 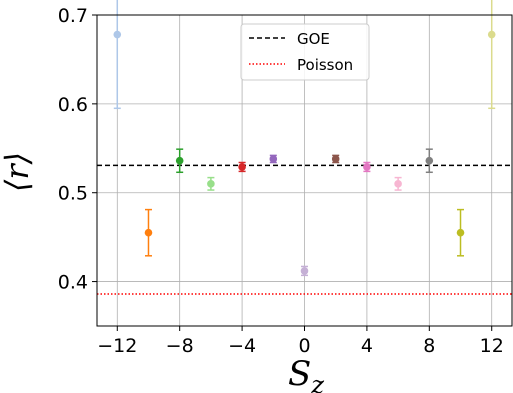 What do you see at coordinates (317, 382) in the screenshot?
I see `x-axis-label-subscript: z` at bounding box center [317, 382].